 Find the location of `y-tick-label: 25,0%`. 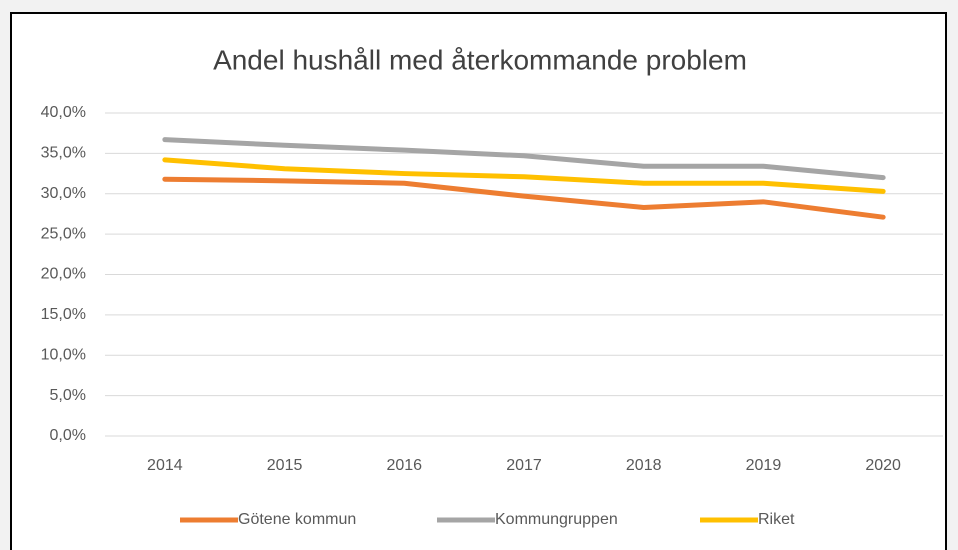

y-tick-label: 25,0% is located at coordinates (63, 233).